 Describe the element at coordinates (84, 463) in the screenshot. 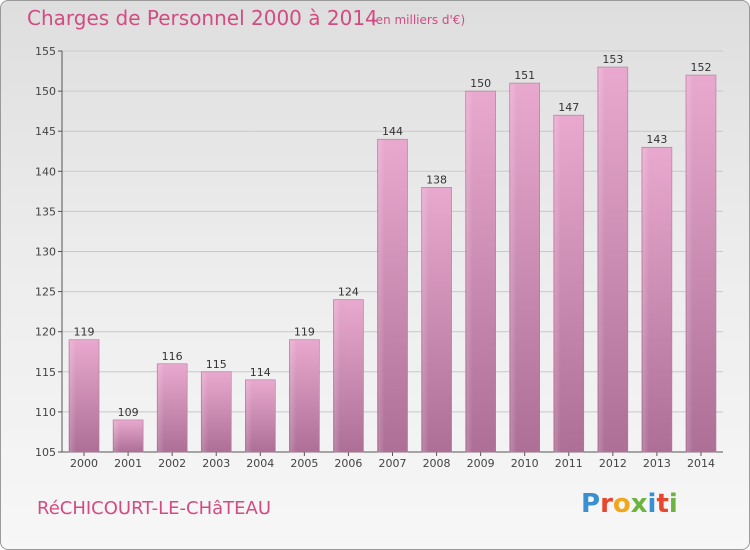

I see `x-tick-label: 2000` at that location.